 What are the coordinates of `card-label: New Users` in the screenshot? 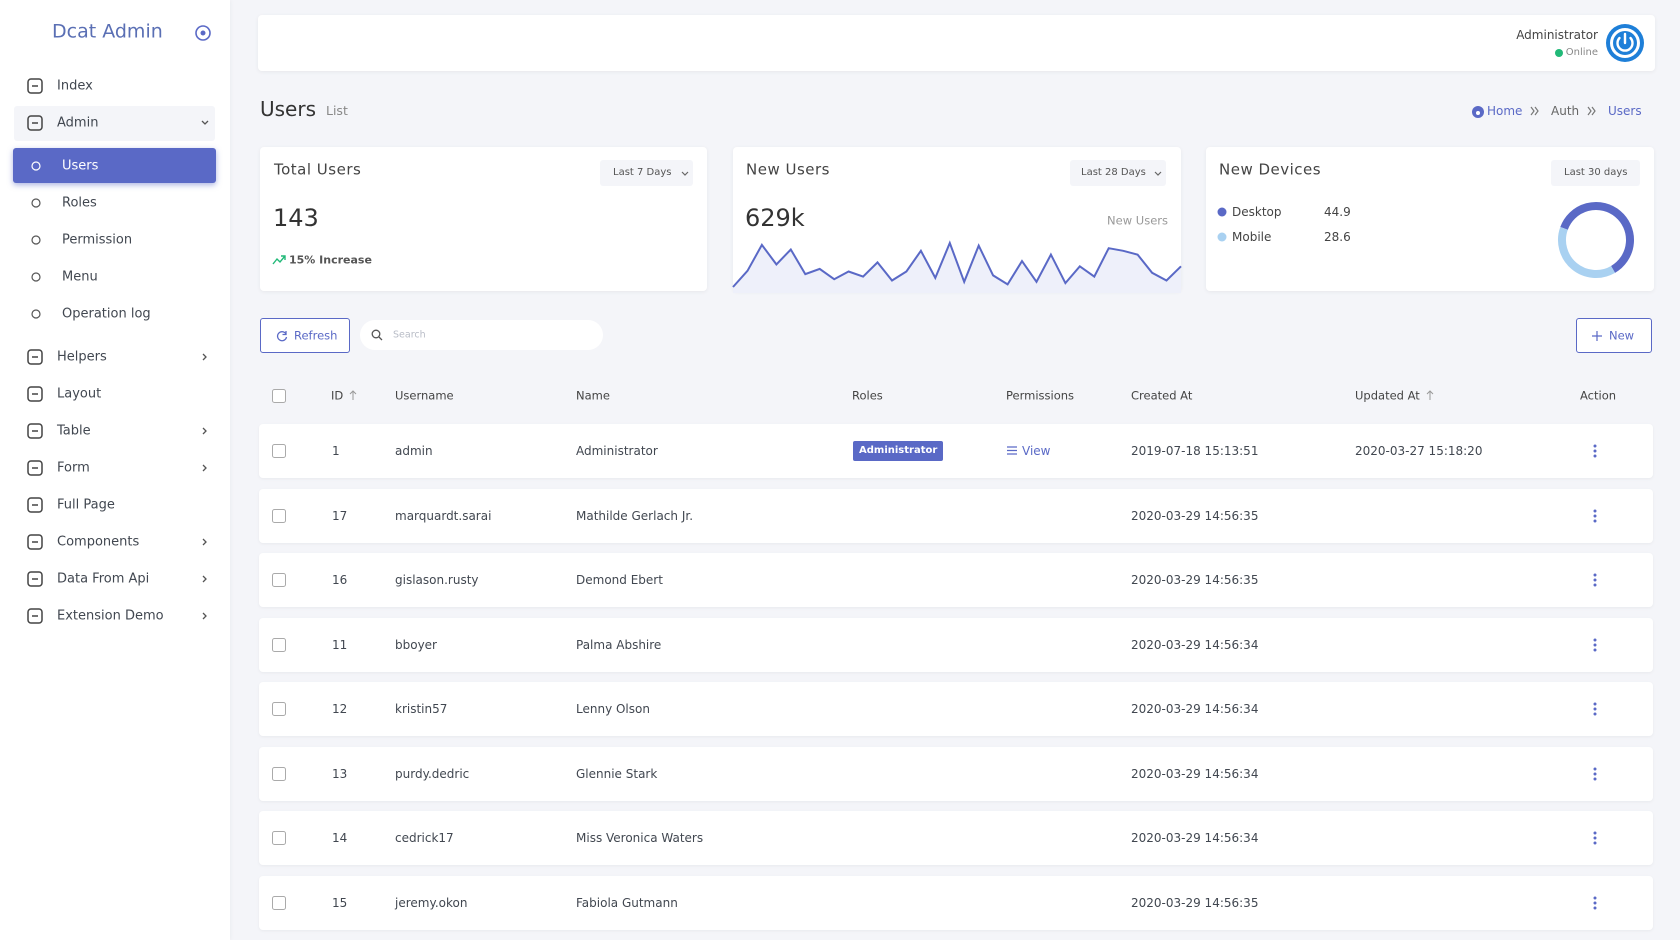 It's located at (1137, 220).